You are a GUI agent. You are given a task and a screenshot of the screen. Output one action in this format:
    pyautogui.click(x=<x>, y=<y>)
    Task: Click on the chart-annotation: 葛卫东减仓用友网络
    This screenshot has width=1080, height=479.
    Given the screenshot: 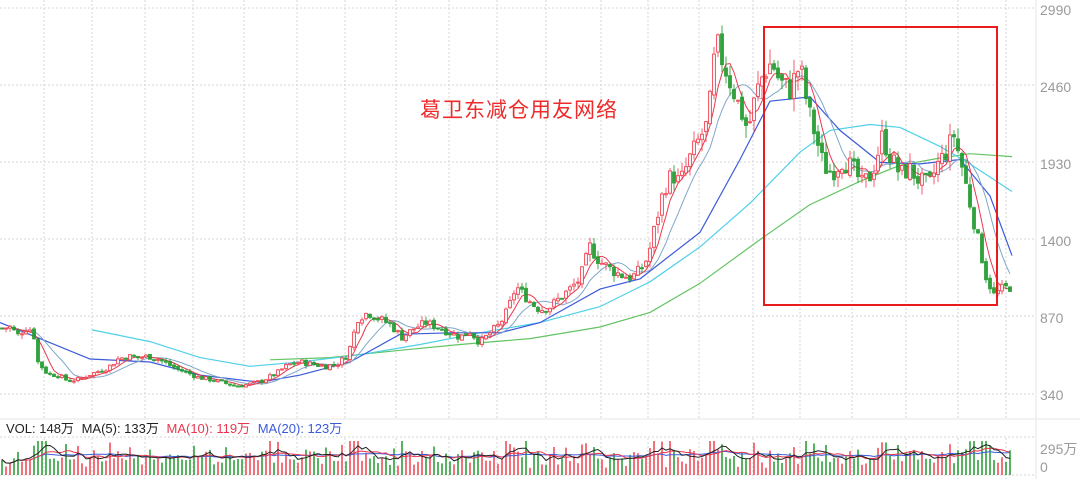 What is the action you would take?
    pyautogui.click(x=519, y=110)
    